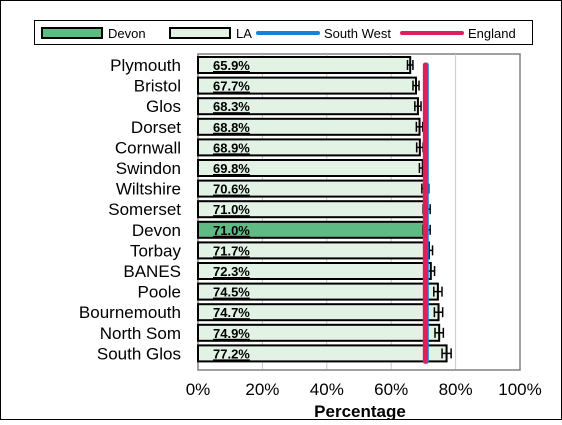 The height and width of the screenshot is (425, 562). Describe the element at coordinates (148, 147) in the screenshot. I see `category-label: Cornwall` at that location.